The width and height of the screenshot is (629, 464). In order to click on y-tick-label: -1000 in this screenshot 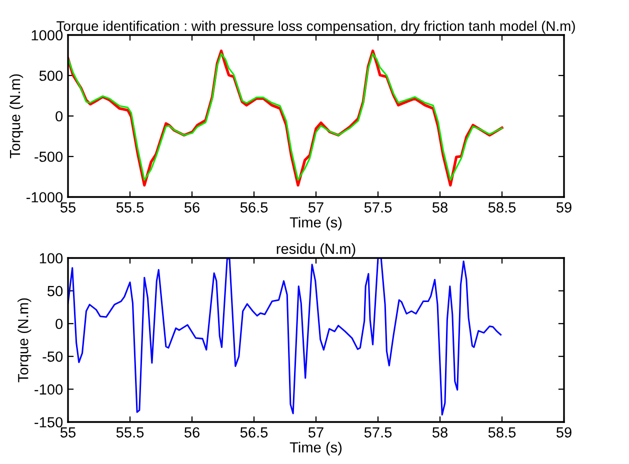, I will do `click(44, 197)`.